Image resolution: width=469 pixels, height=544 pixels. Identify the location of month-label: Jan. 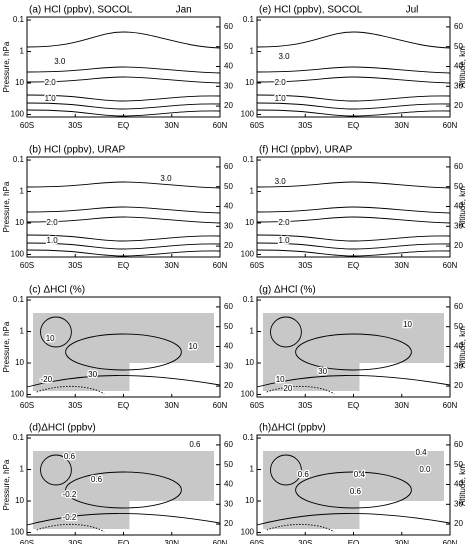
(184, 10).